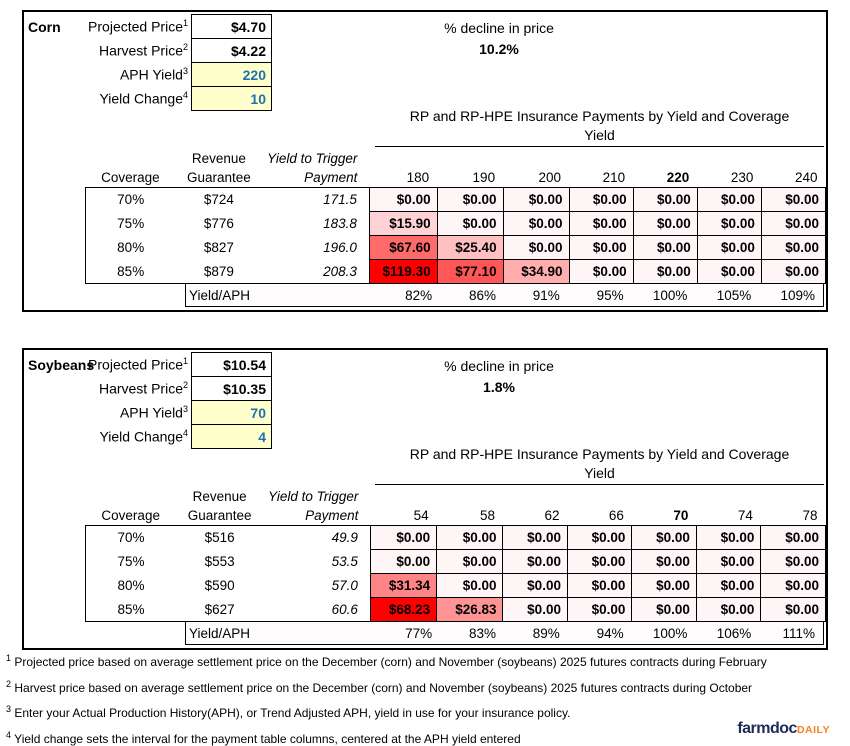  Describe the element at coordinates (499, 387) in the screenshot. I see `price-decline-value: 1.8%` at that location.